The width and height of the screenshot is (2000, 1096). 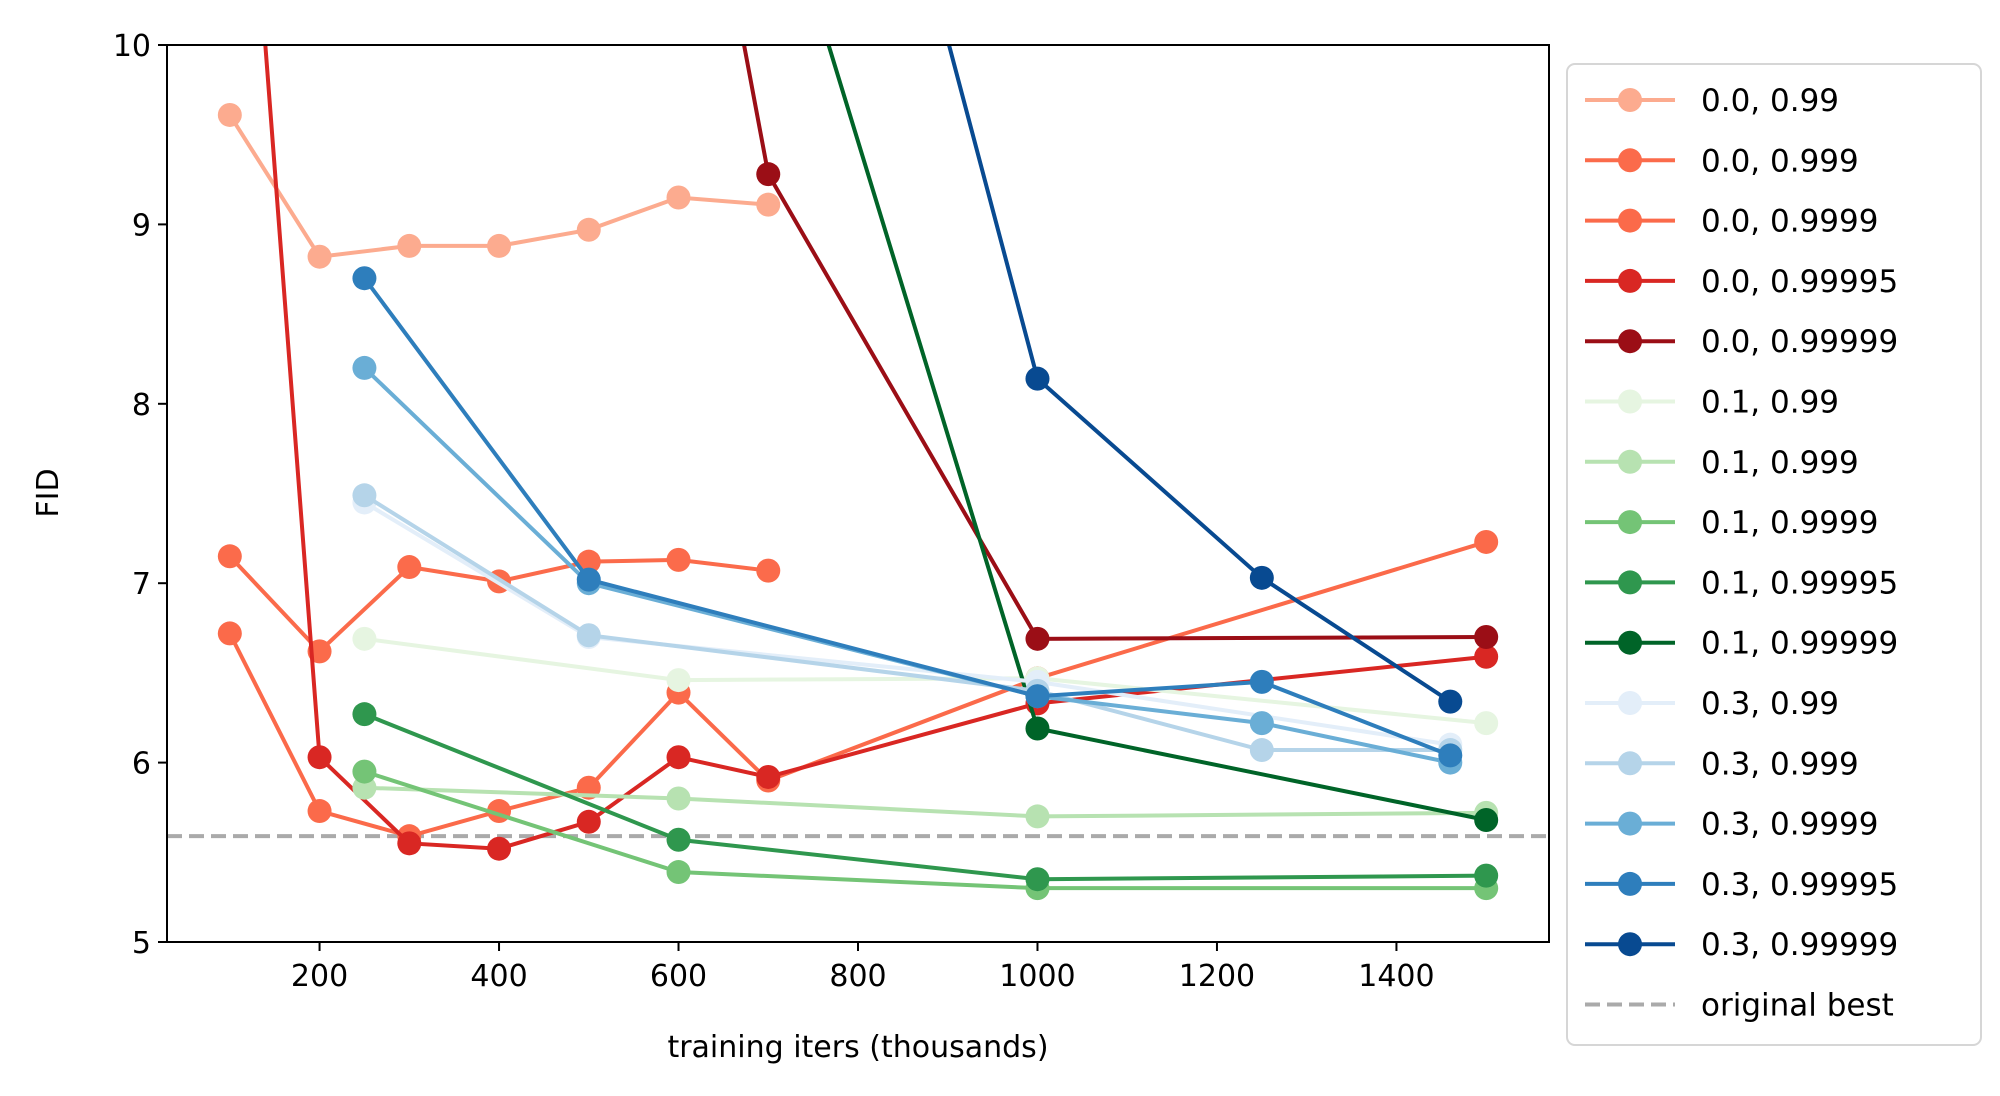 I want to click on legend-label: 0.0, 0.99995, so click(x=1799, y=282).